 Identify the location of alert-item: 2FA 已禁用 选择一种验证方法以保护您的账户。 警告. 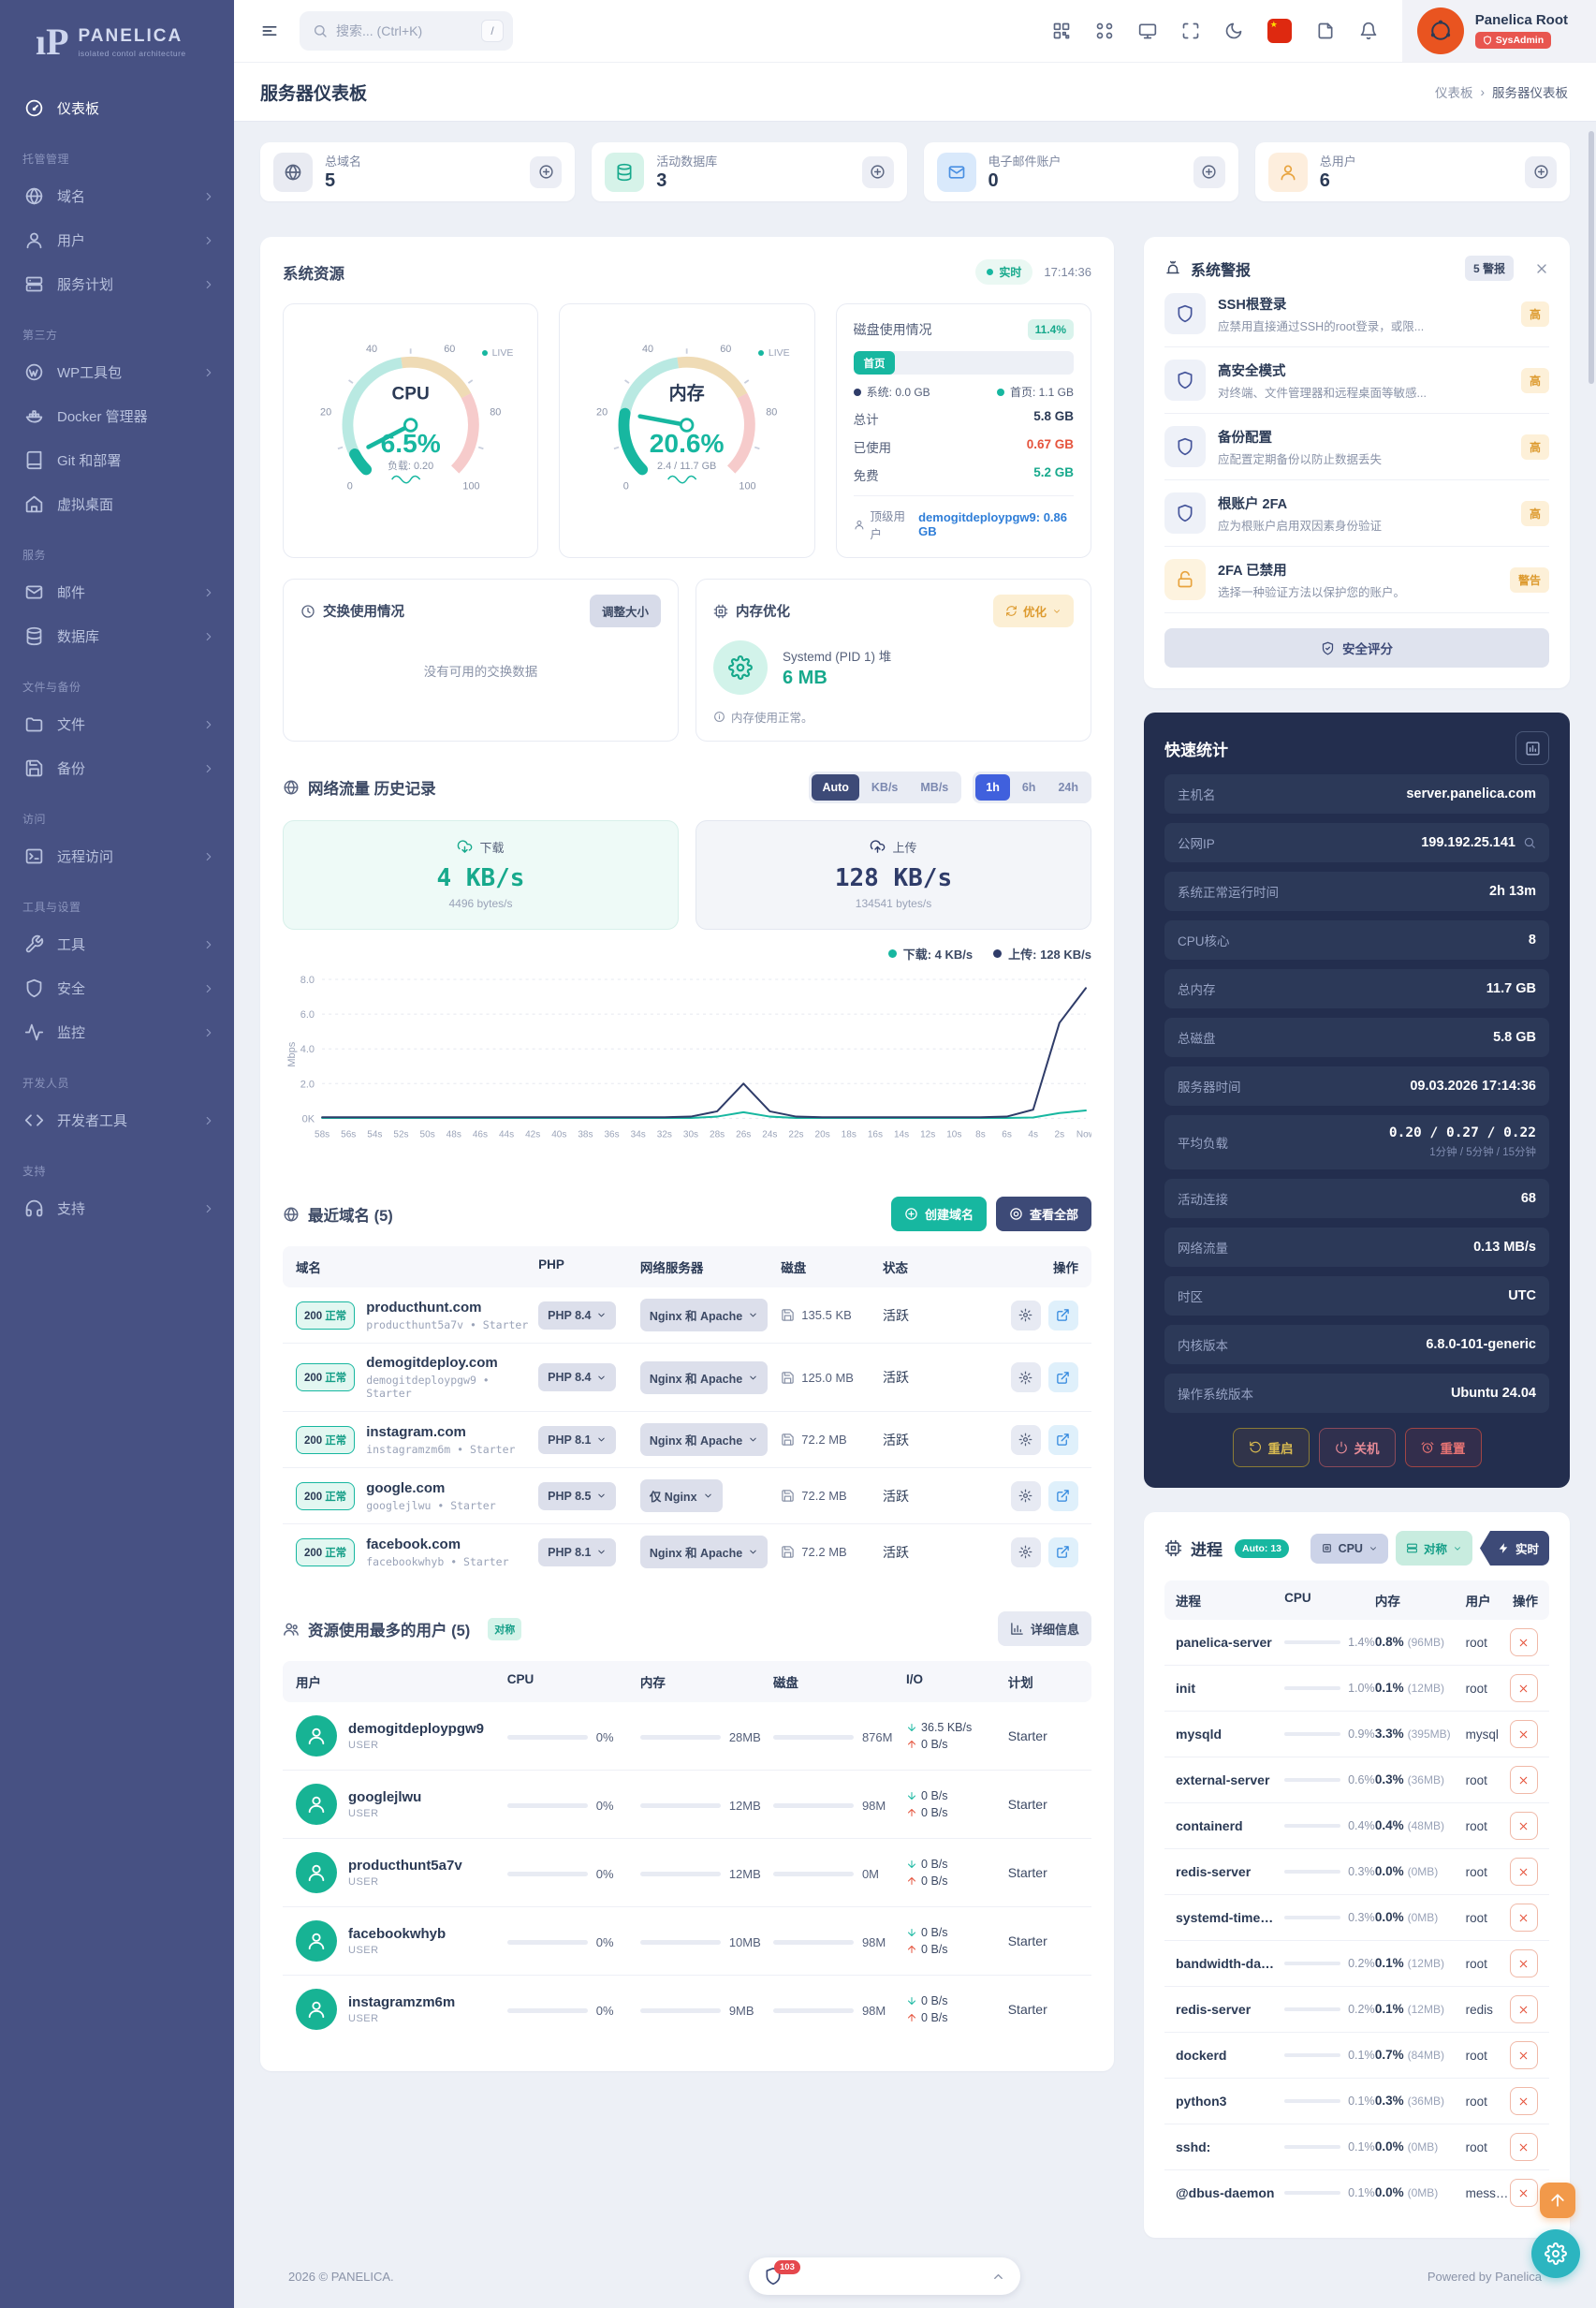
(1356, 580).